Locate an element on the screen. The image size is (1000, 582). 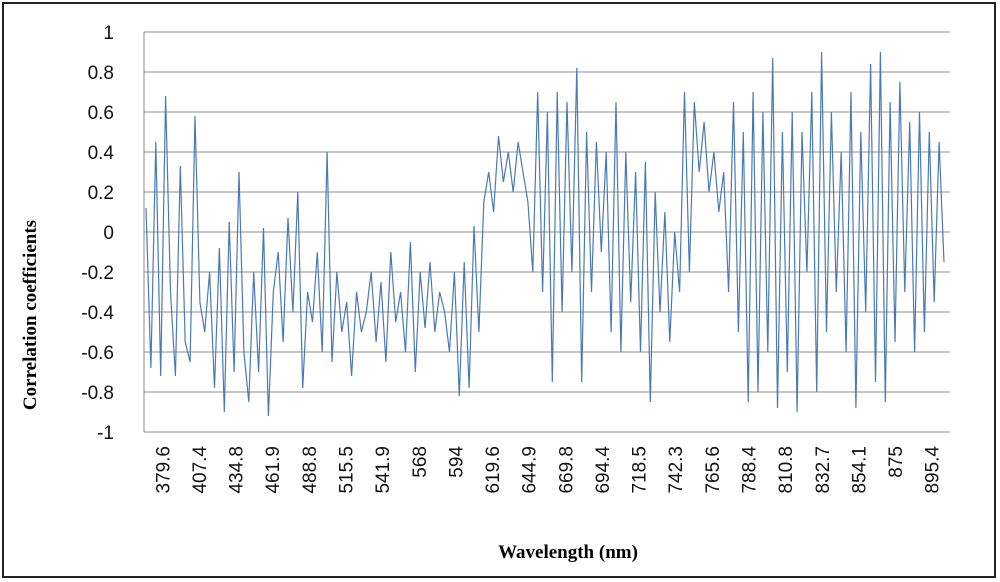
y-axis-title: Correlation coefficients is located at coordinates (30, 315).